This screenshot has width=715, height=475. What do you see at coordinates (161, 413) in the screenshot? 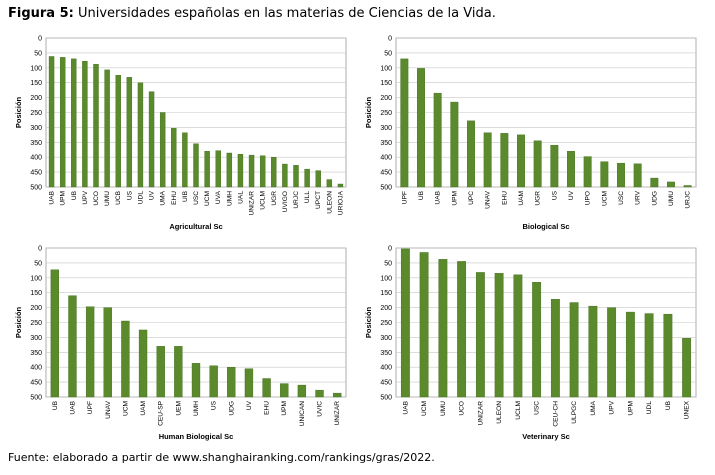
I see `x-tick-label: CEU-SP` at bounding box center [161, 413].